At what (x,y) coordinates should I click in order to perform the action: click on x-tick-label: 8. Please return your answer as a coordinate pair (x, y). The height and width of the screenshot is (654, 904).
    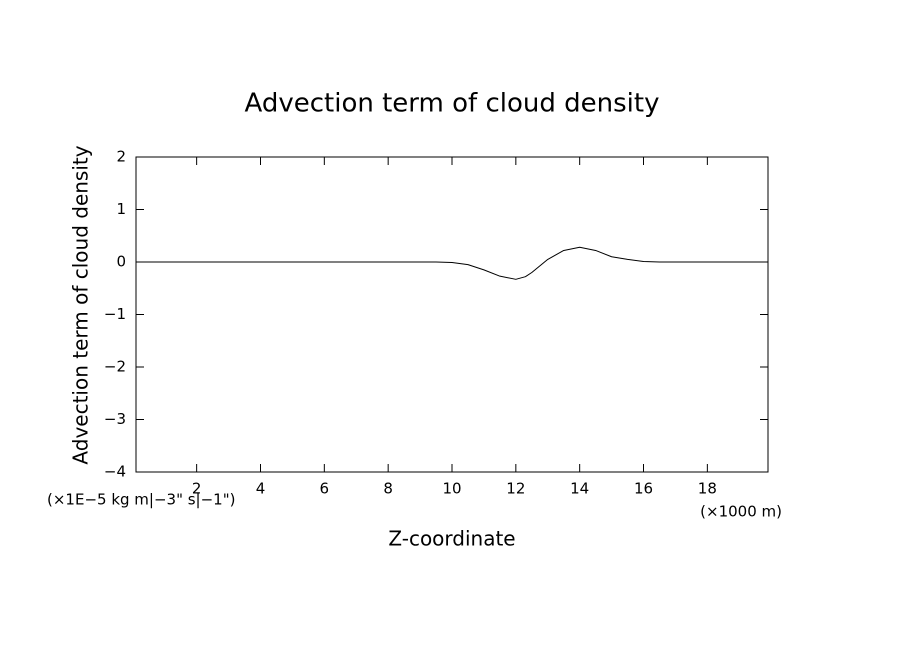
    Looking at the image, I should click on (388, 489).